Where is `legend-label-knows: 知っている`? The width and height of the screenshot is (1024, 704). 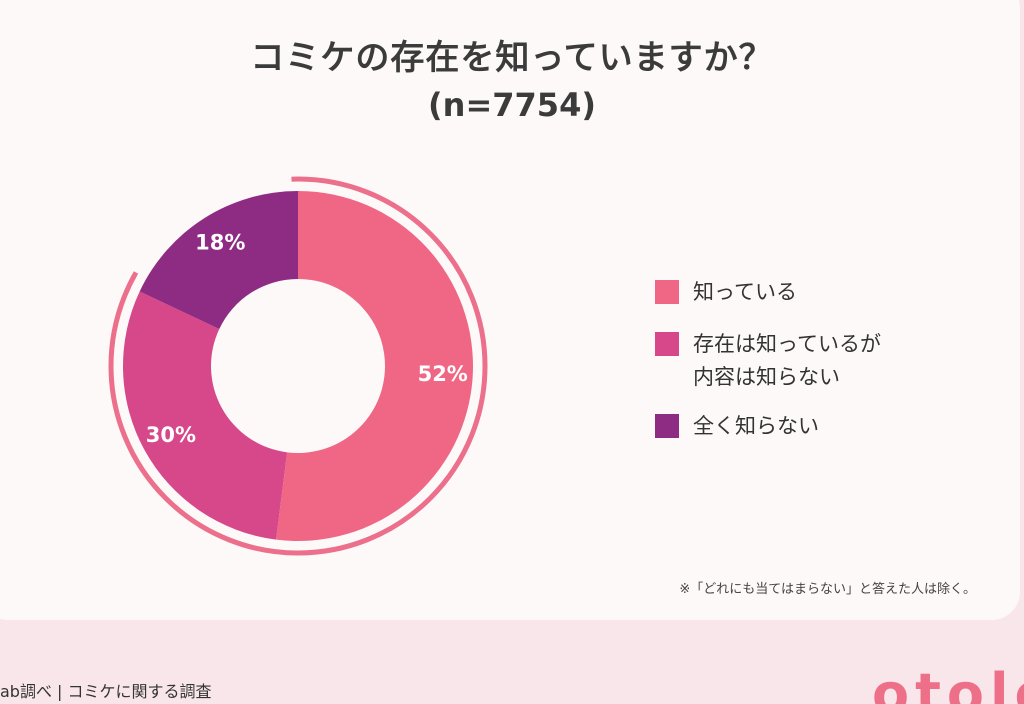
legend-label-knows: 知っている is located at coordinates (745, 292).